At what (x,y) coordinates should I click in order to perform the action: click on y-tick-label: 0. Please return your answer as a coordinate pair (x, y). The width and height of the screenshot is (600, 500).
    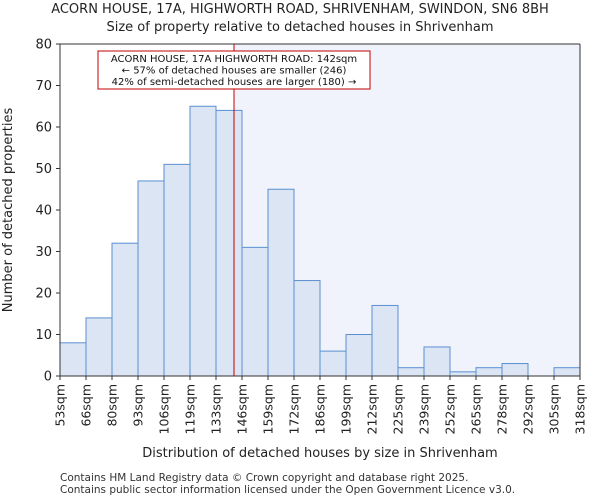
    Looking at the image, I should click on (48, 377).